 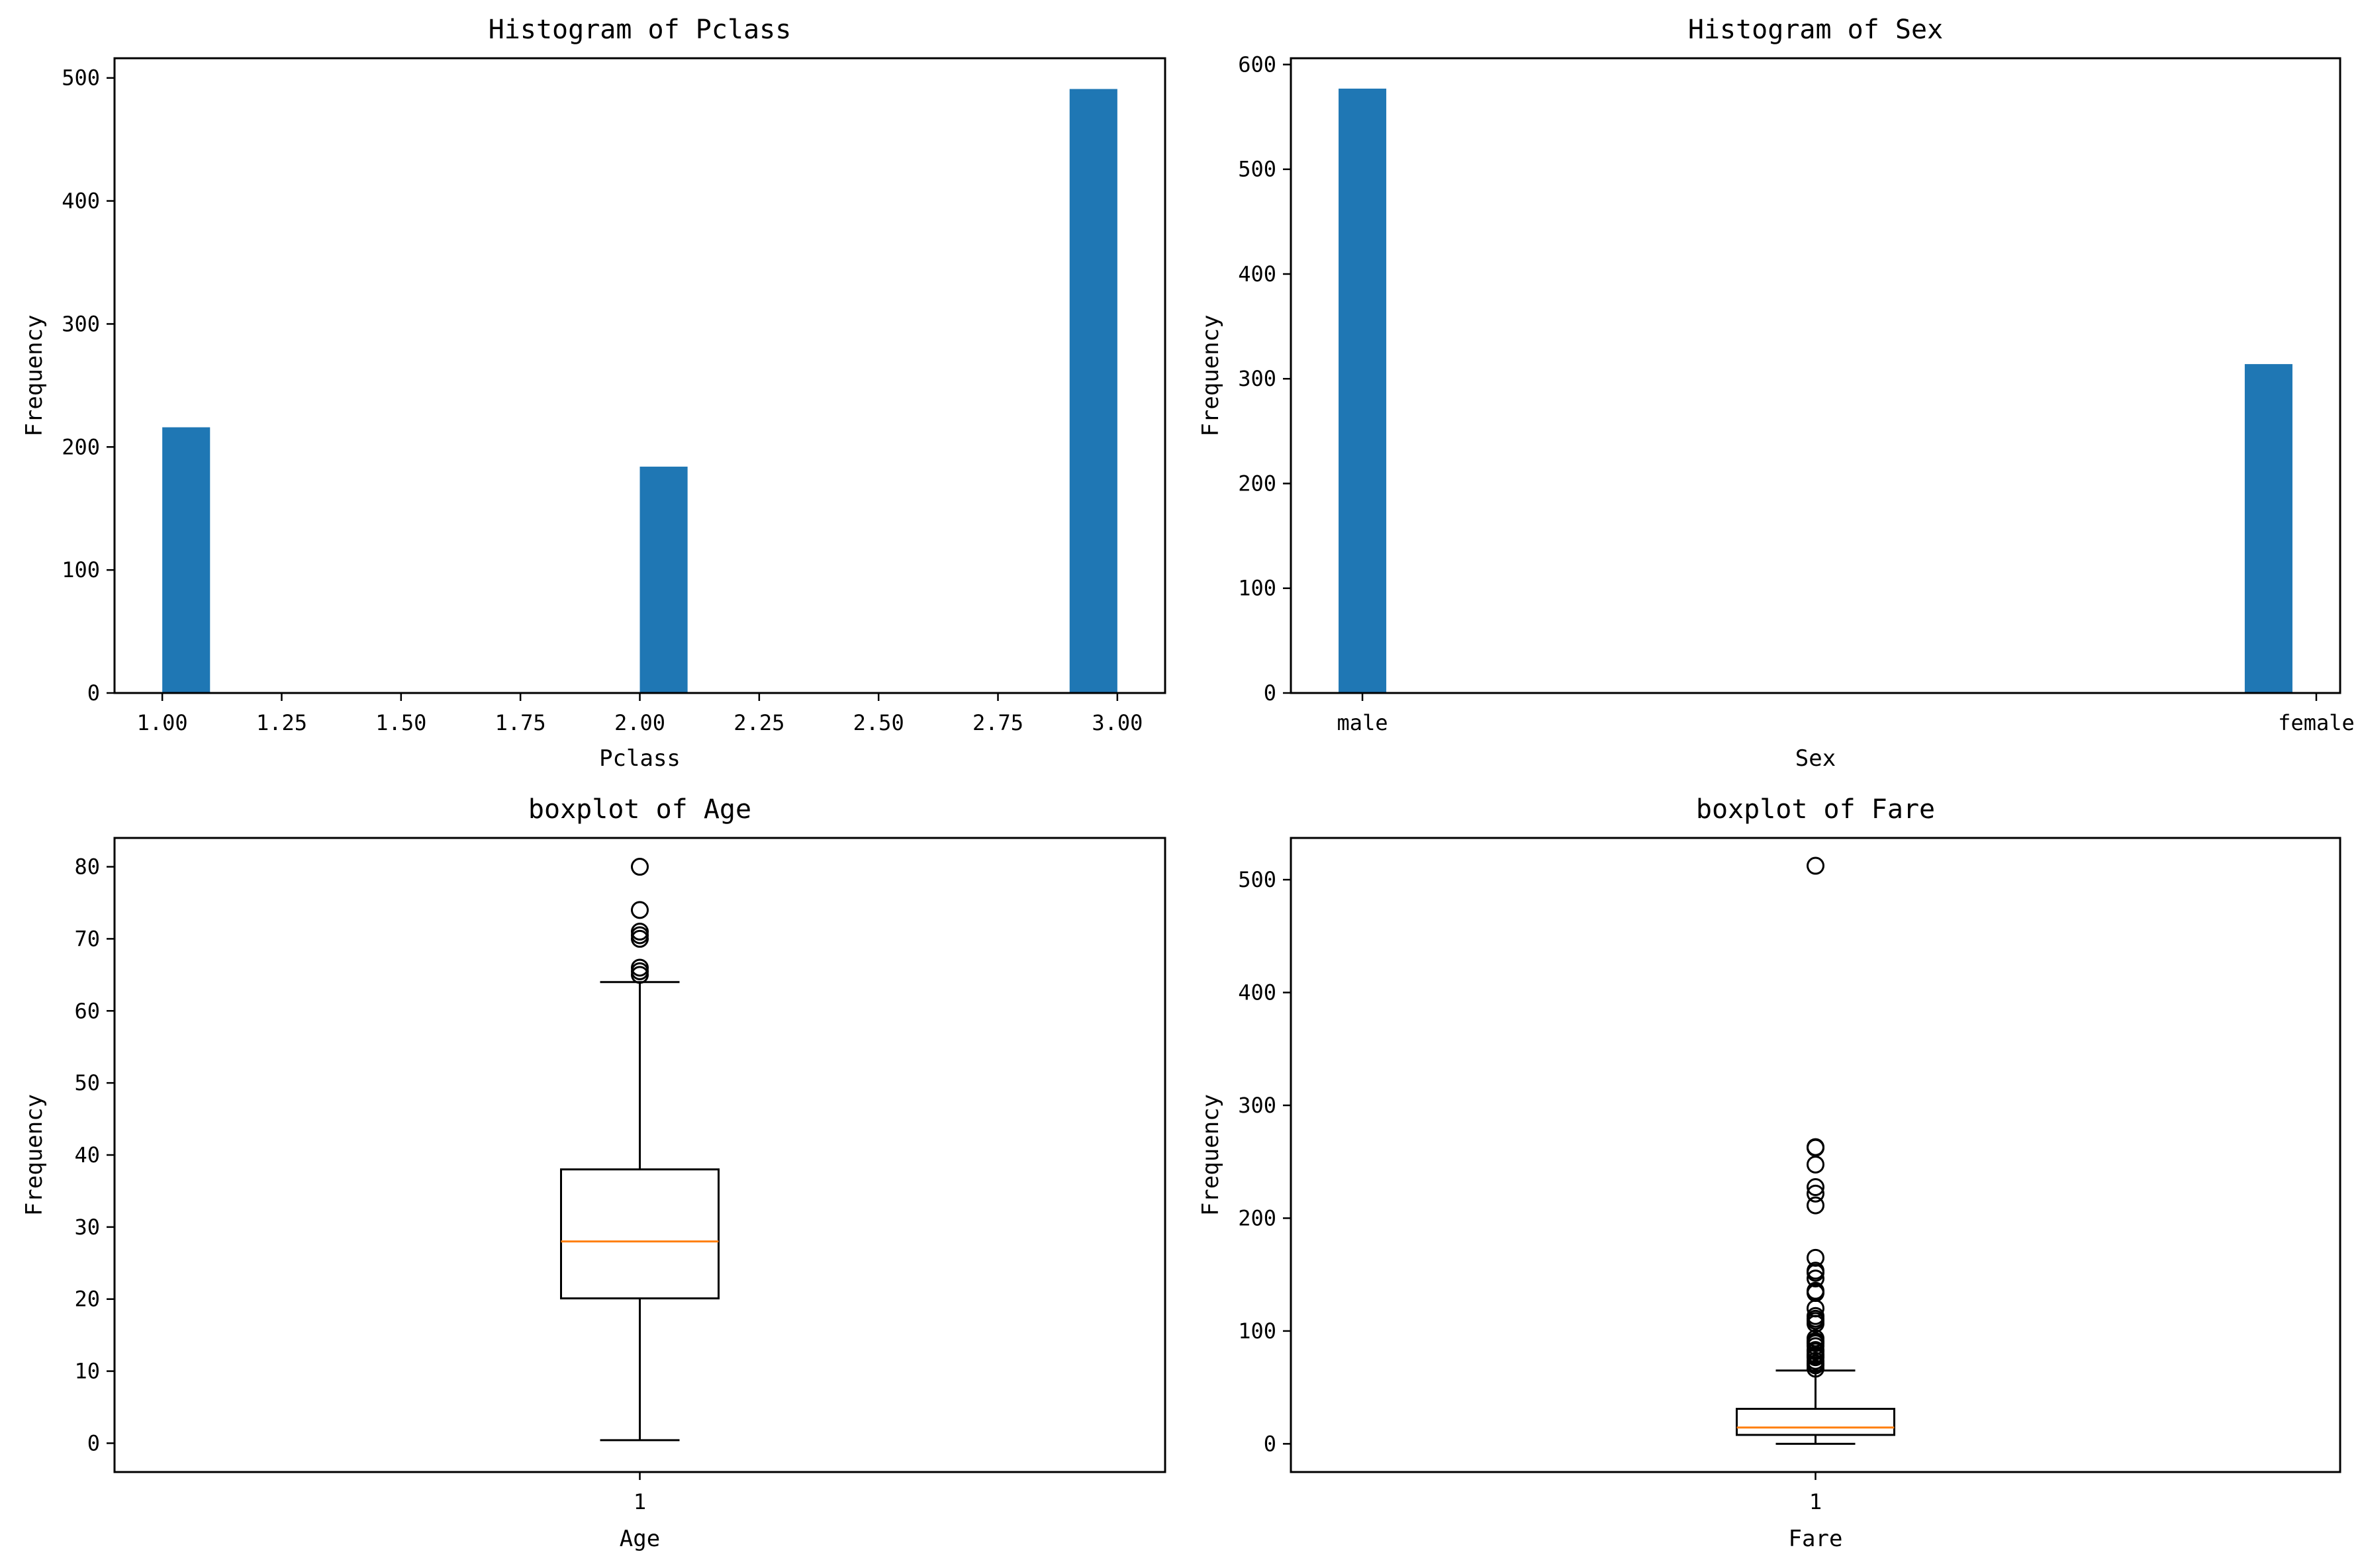 What do you see at coordinates (1257, 64) in the screenshot?
I see `y-tick-label: 600` at bounding box center [1257, 64].